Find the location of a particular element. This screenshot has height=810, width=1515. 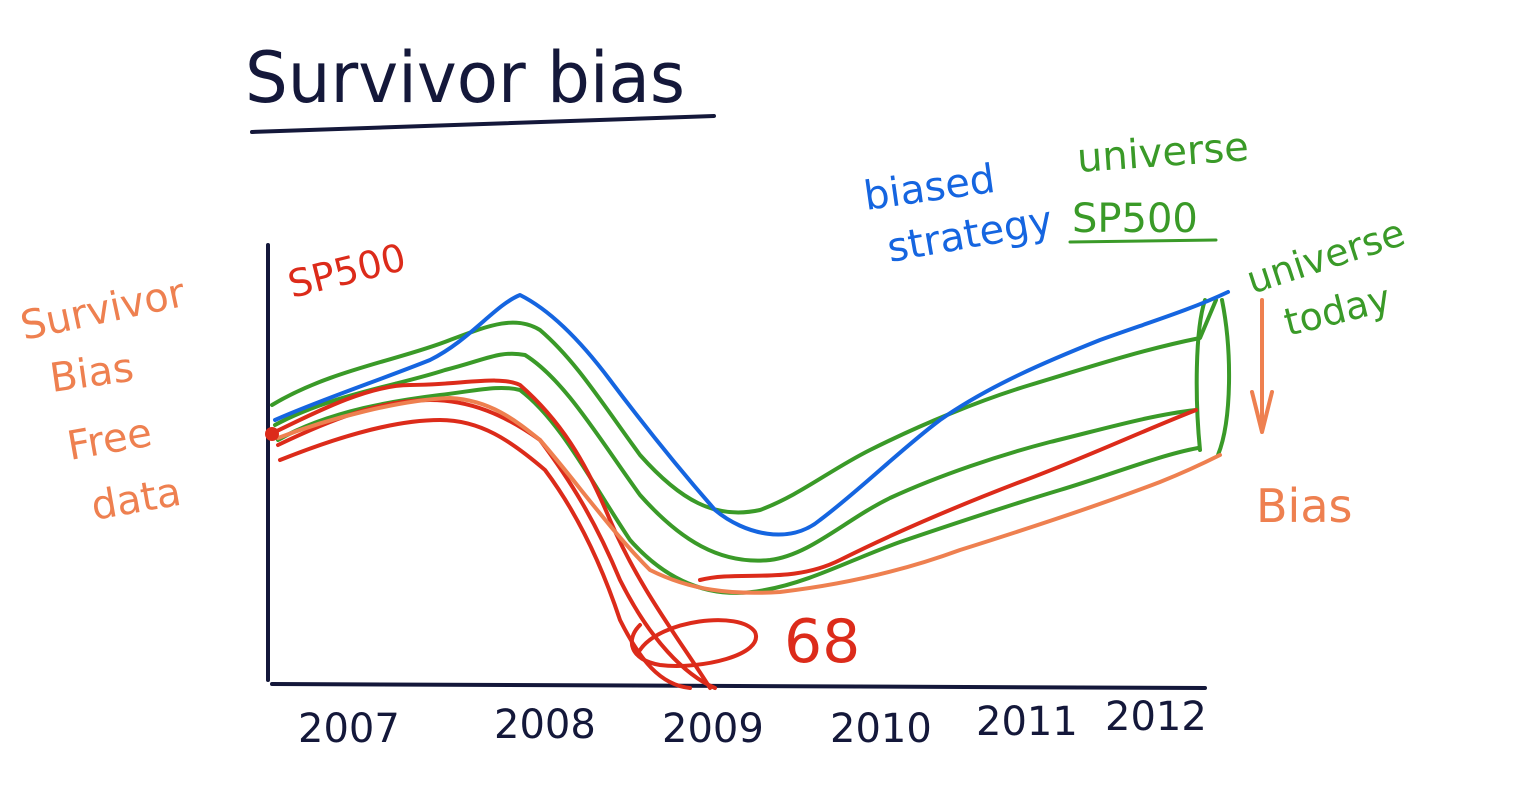

label-bias-small: Bias is located at coordinates (91, 373).